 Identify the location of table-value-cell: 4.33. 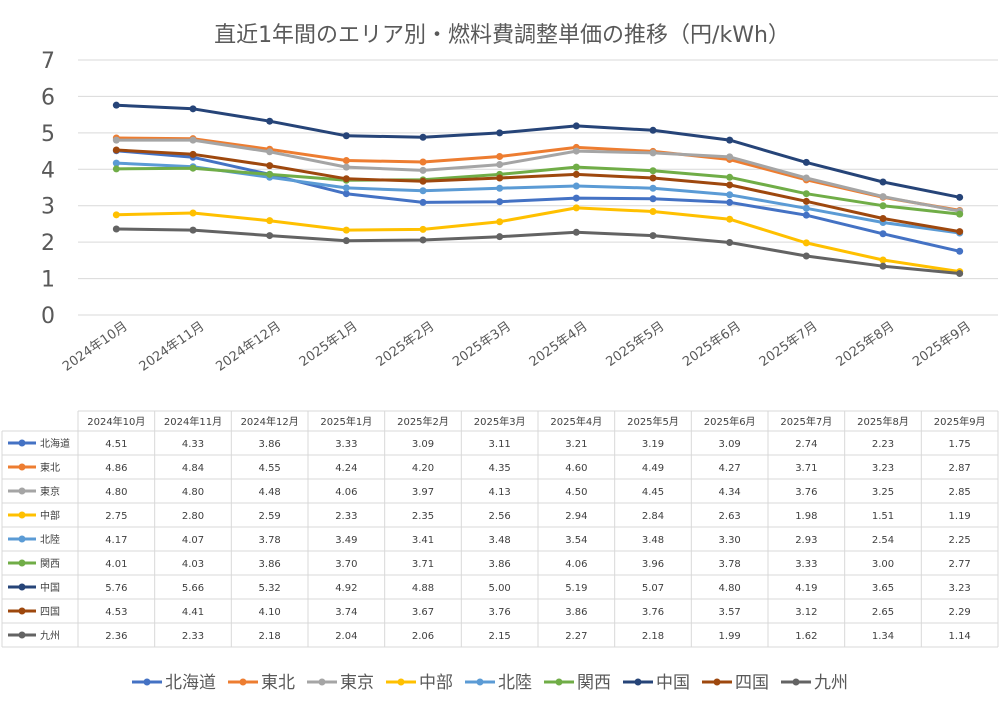
(193, 444).